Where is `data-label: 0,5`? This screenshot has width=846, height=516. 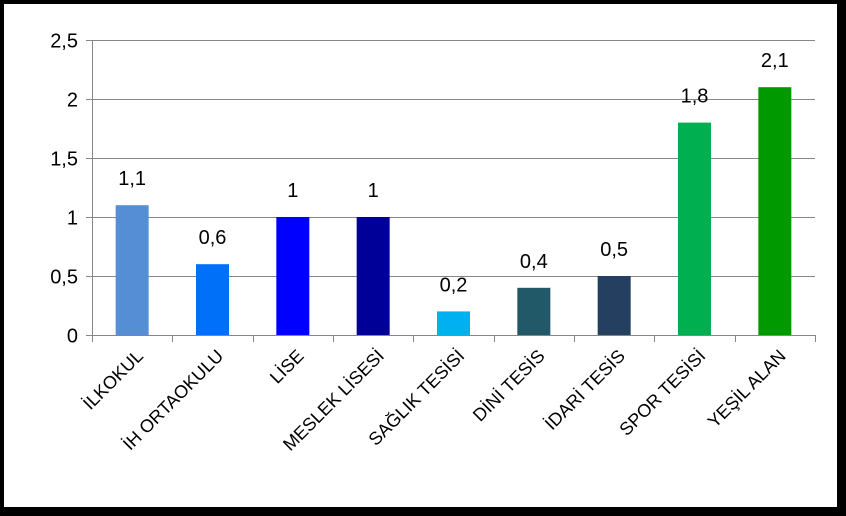
data-label: 0,5 is located at coordinates (614, 250).